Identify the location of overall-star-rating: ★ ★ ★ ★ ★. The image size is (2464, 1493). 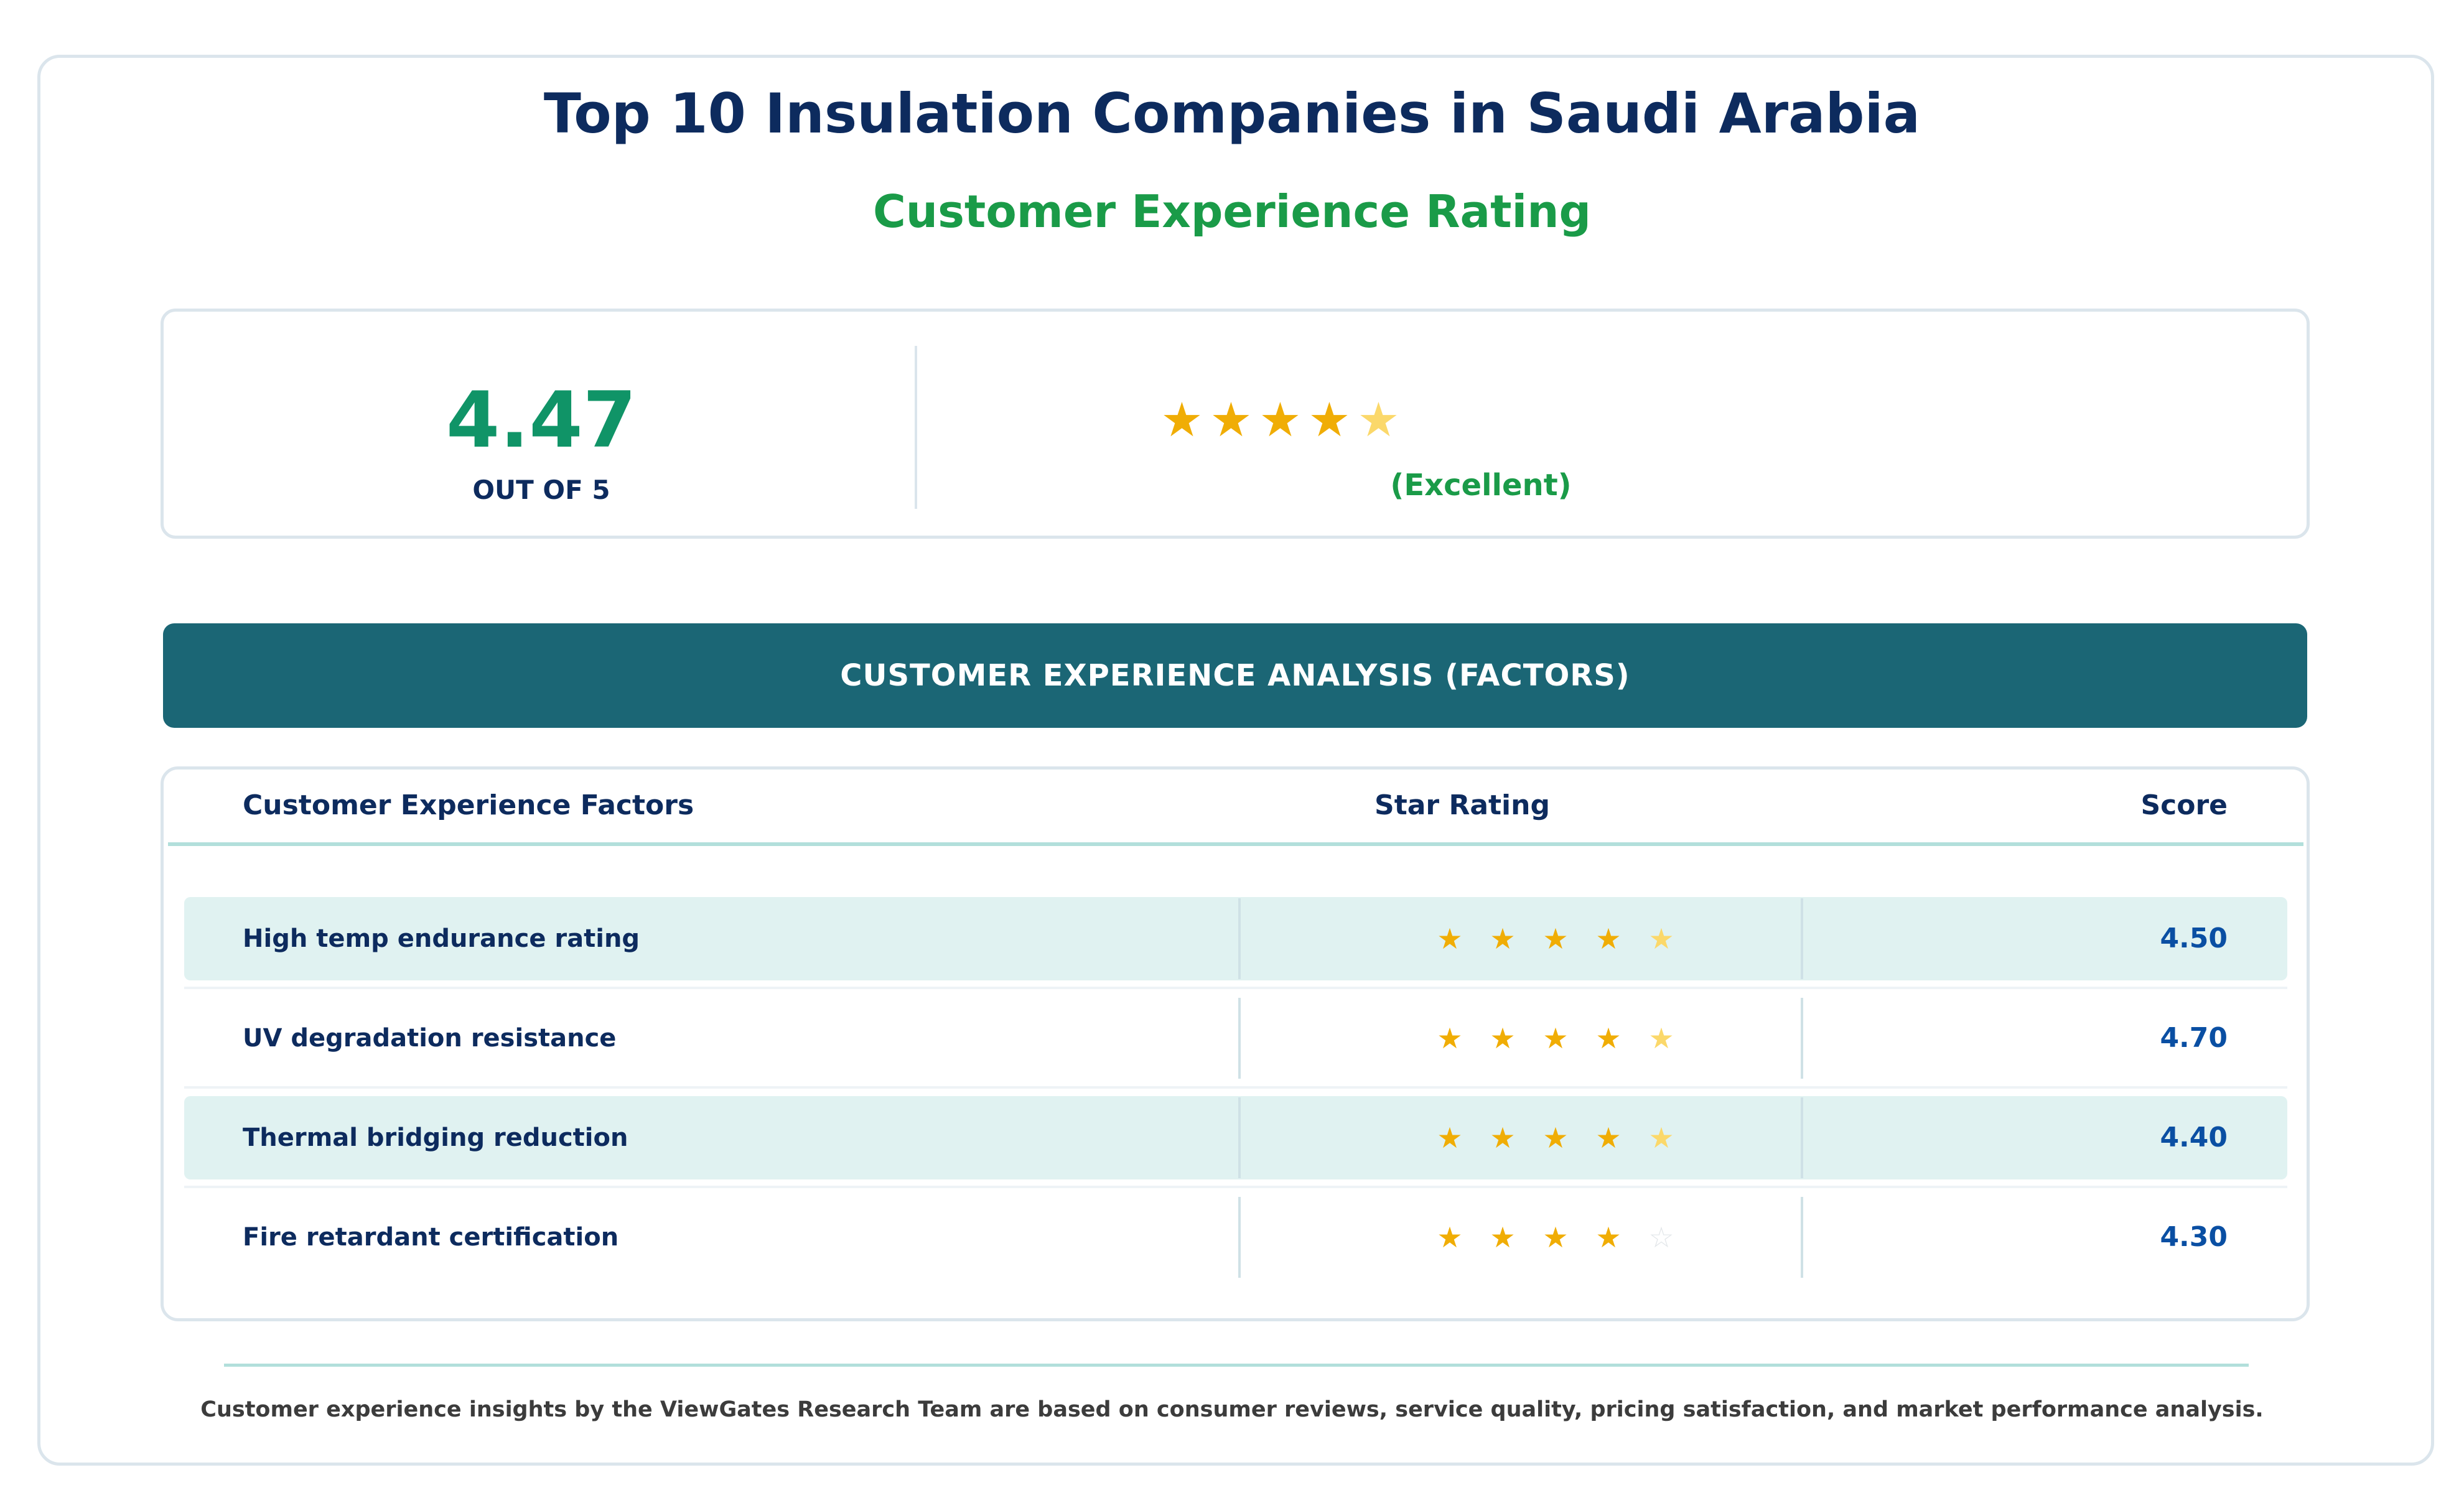
(1280, 420).